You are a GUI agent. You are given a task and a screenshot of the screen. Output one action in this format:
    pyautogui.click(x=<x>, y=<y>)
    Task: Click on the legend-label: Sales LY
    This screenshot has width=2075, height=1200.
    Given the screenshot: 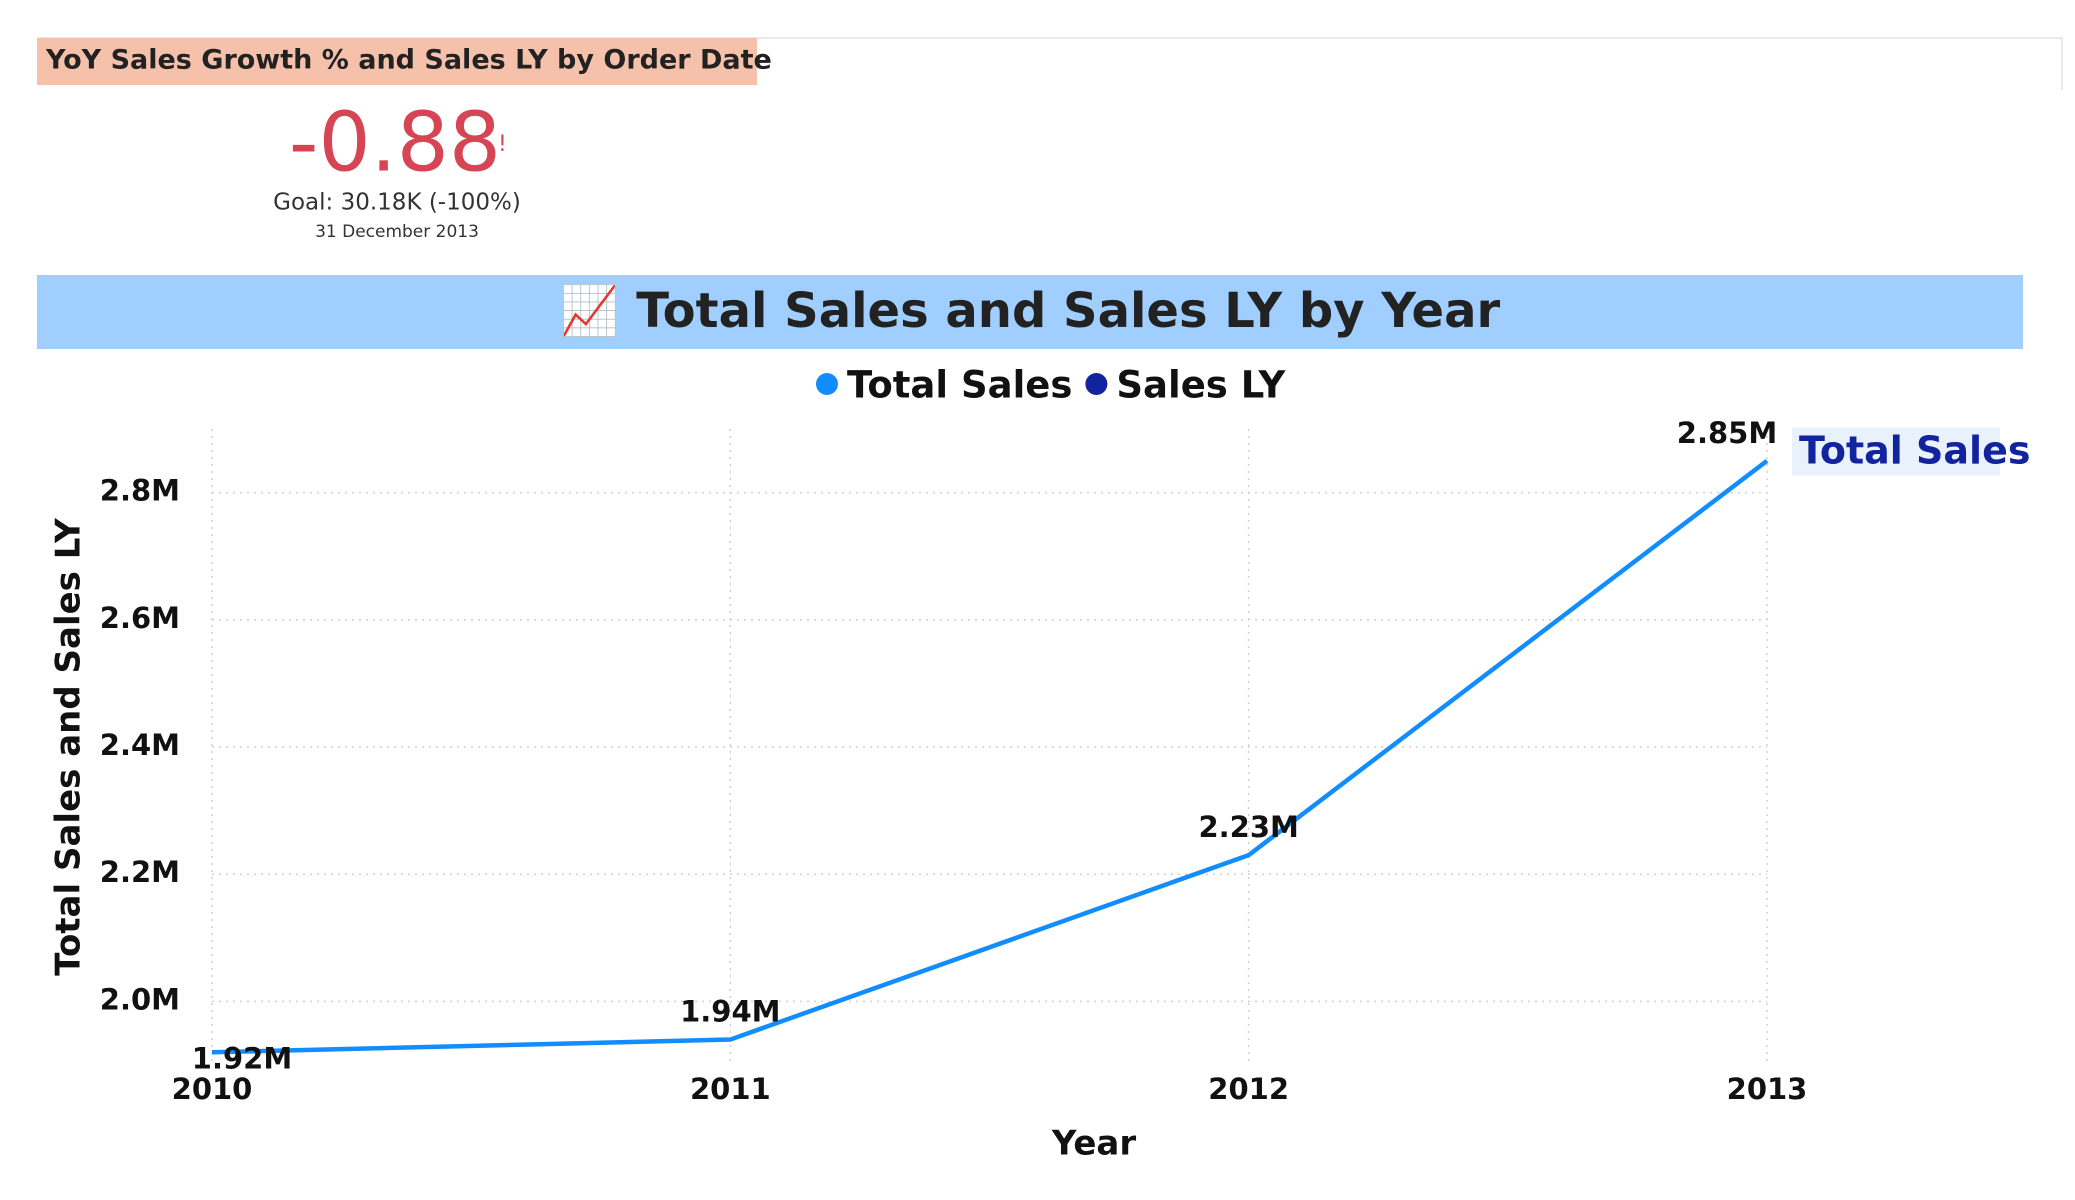 What is the action you would take?
    pyautogui.click(x=1201, y=385)
    